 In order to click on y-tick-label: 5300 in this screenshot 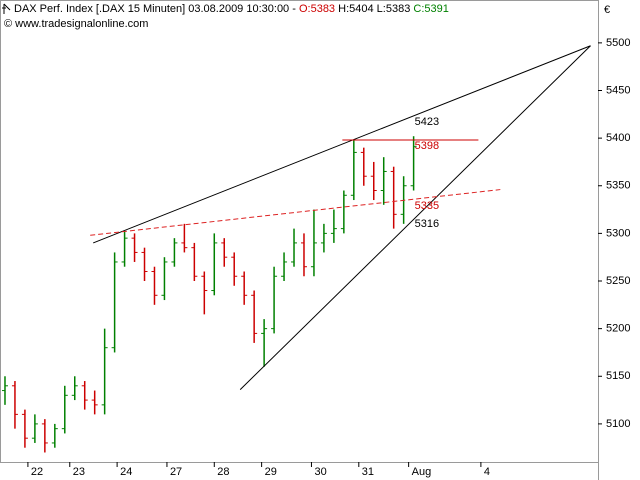, I will do `click(618, 233)`.